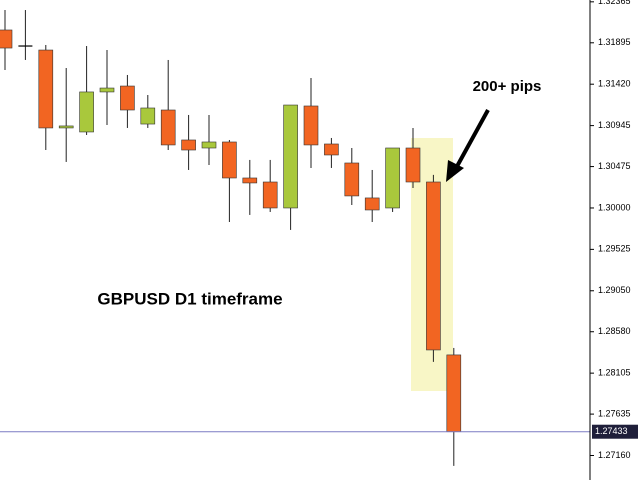  I want to click on y-tick-label: 1.32365, so click(614, 3).